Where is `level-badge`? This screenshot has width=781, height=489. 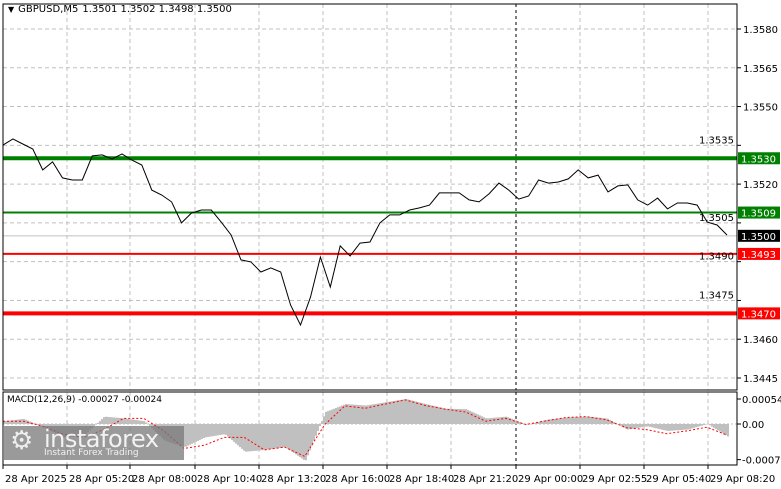 level-badge is located at coordinates (759, 253).